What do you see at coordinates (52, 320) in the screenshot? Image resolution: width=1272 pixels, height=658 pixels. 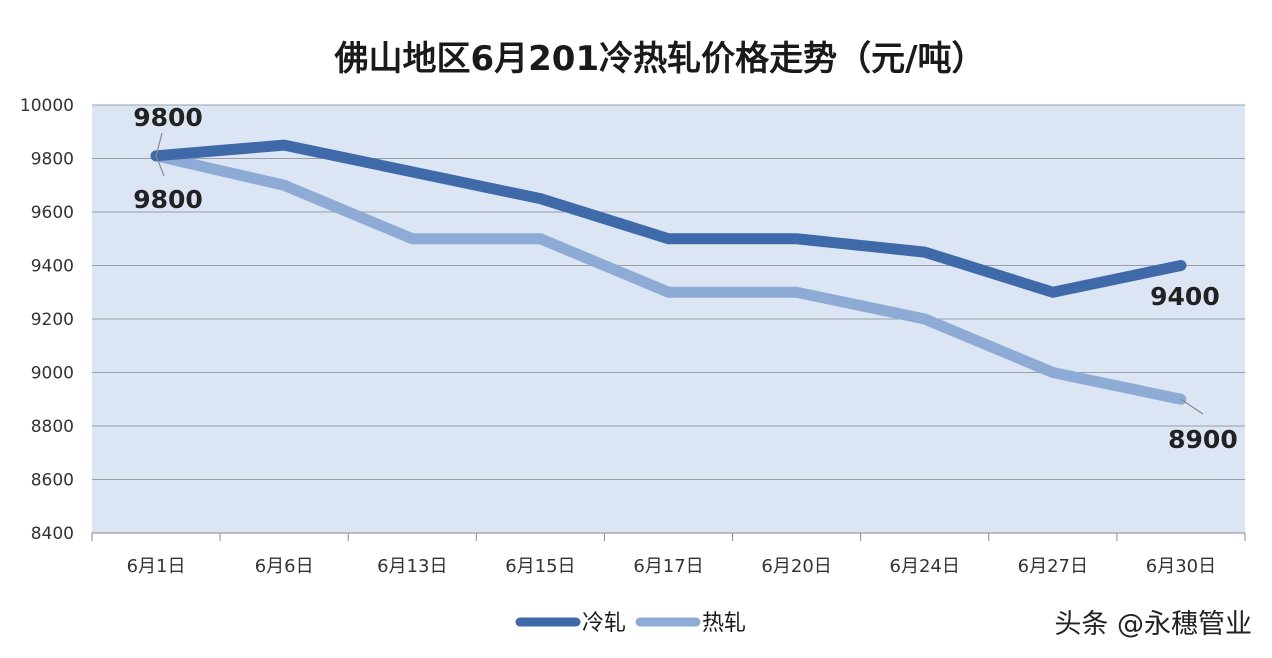 I see `y-tick-label: 9200` at bounding box center [52, 320].